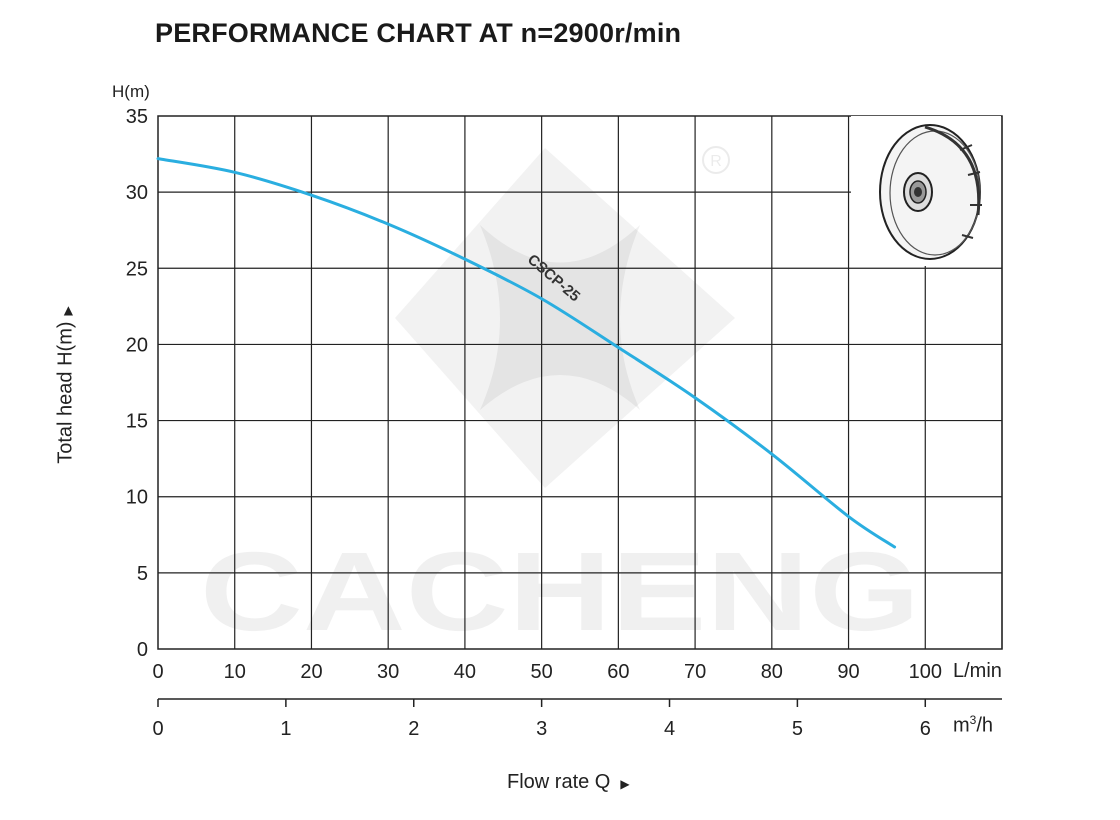  Describe the element at coordinates (157, 672) in the screenshot. I see `x-tick-label: 0` at that location.